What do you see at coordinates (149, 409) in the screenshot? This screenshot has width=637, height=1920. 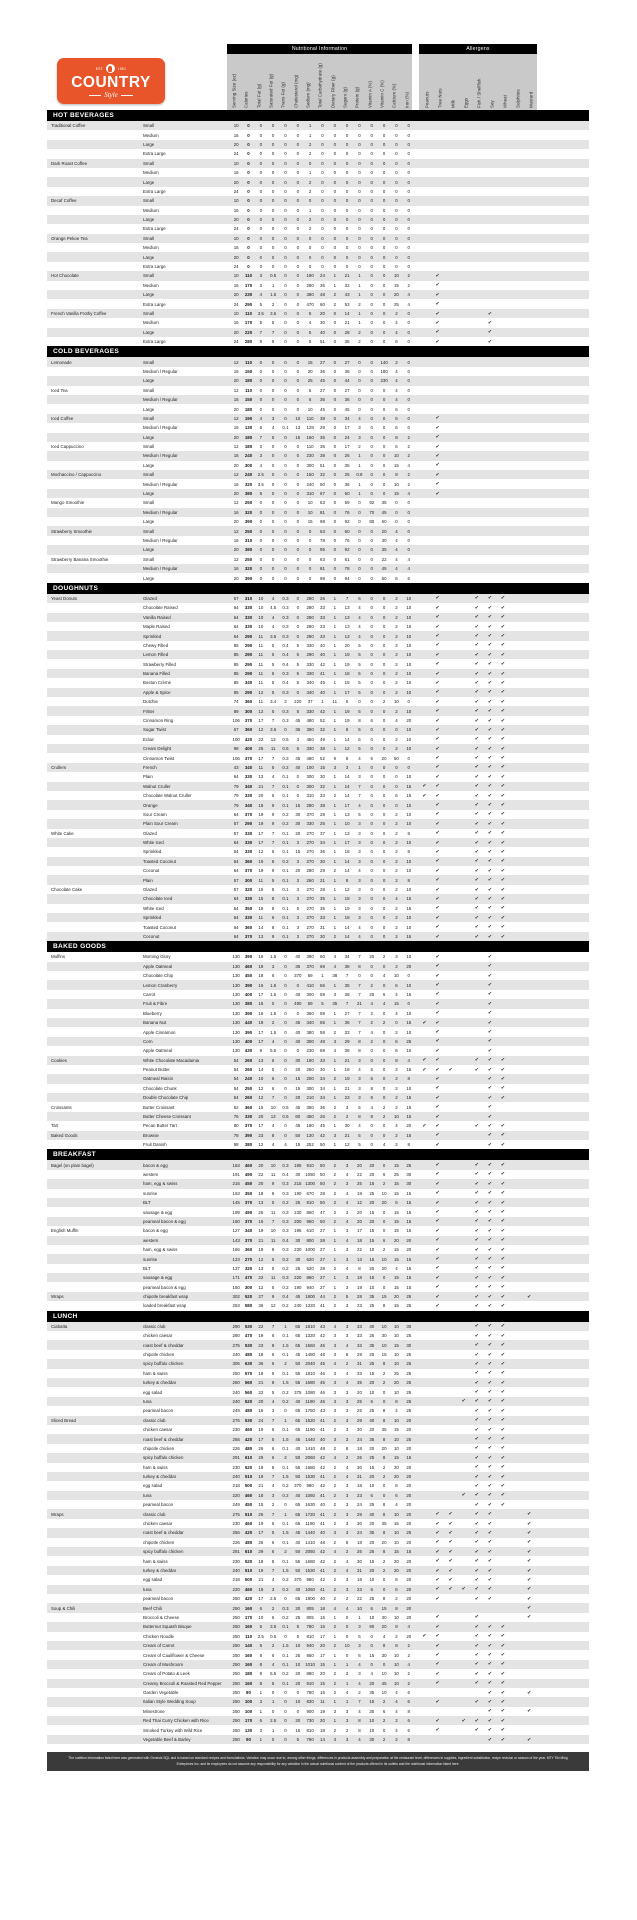 I see `row-item: Large` at bounding box center [149, 409].